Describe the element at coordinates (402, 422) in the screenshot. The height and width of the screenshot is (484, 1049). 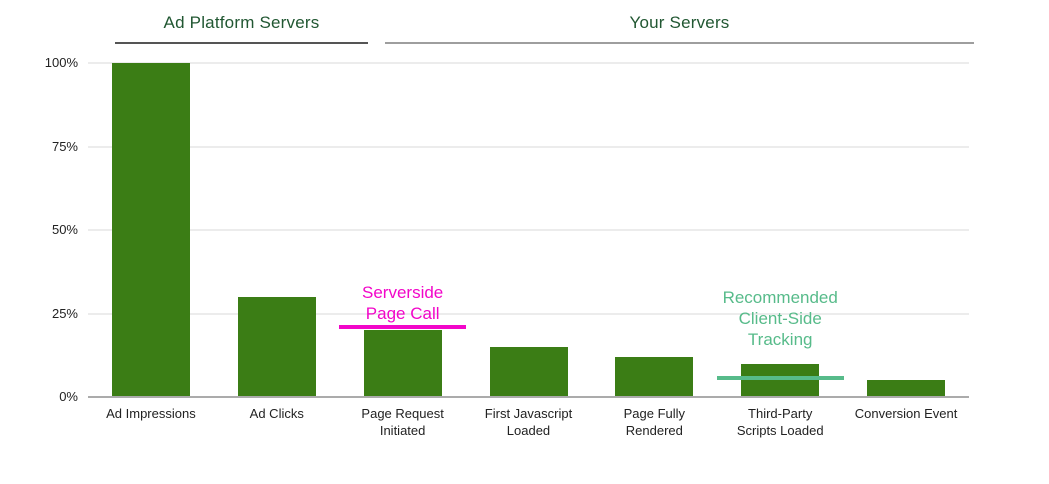
I see `x-label-page-request-initiated: Page Request Initiated` at that location.